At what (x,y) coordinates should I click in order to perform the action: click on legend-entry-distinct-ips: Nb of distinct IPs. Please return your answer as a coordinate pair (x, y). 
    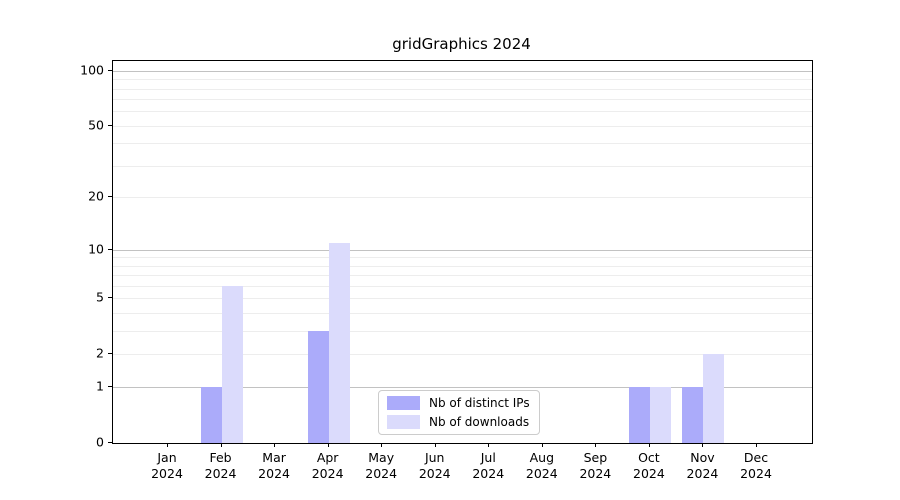
    Looking at the image, I should click on (458, 403).